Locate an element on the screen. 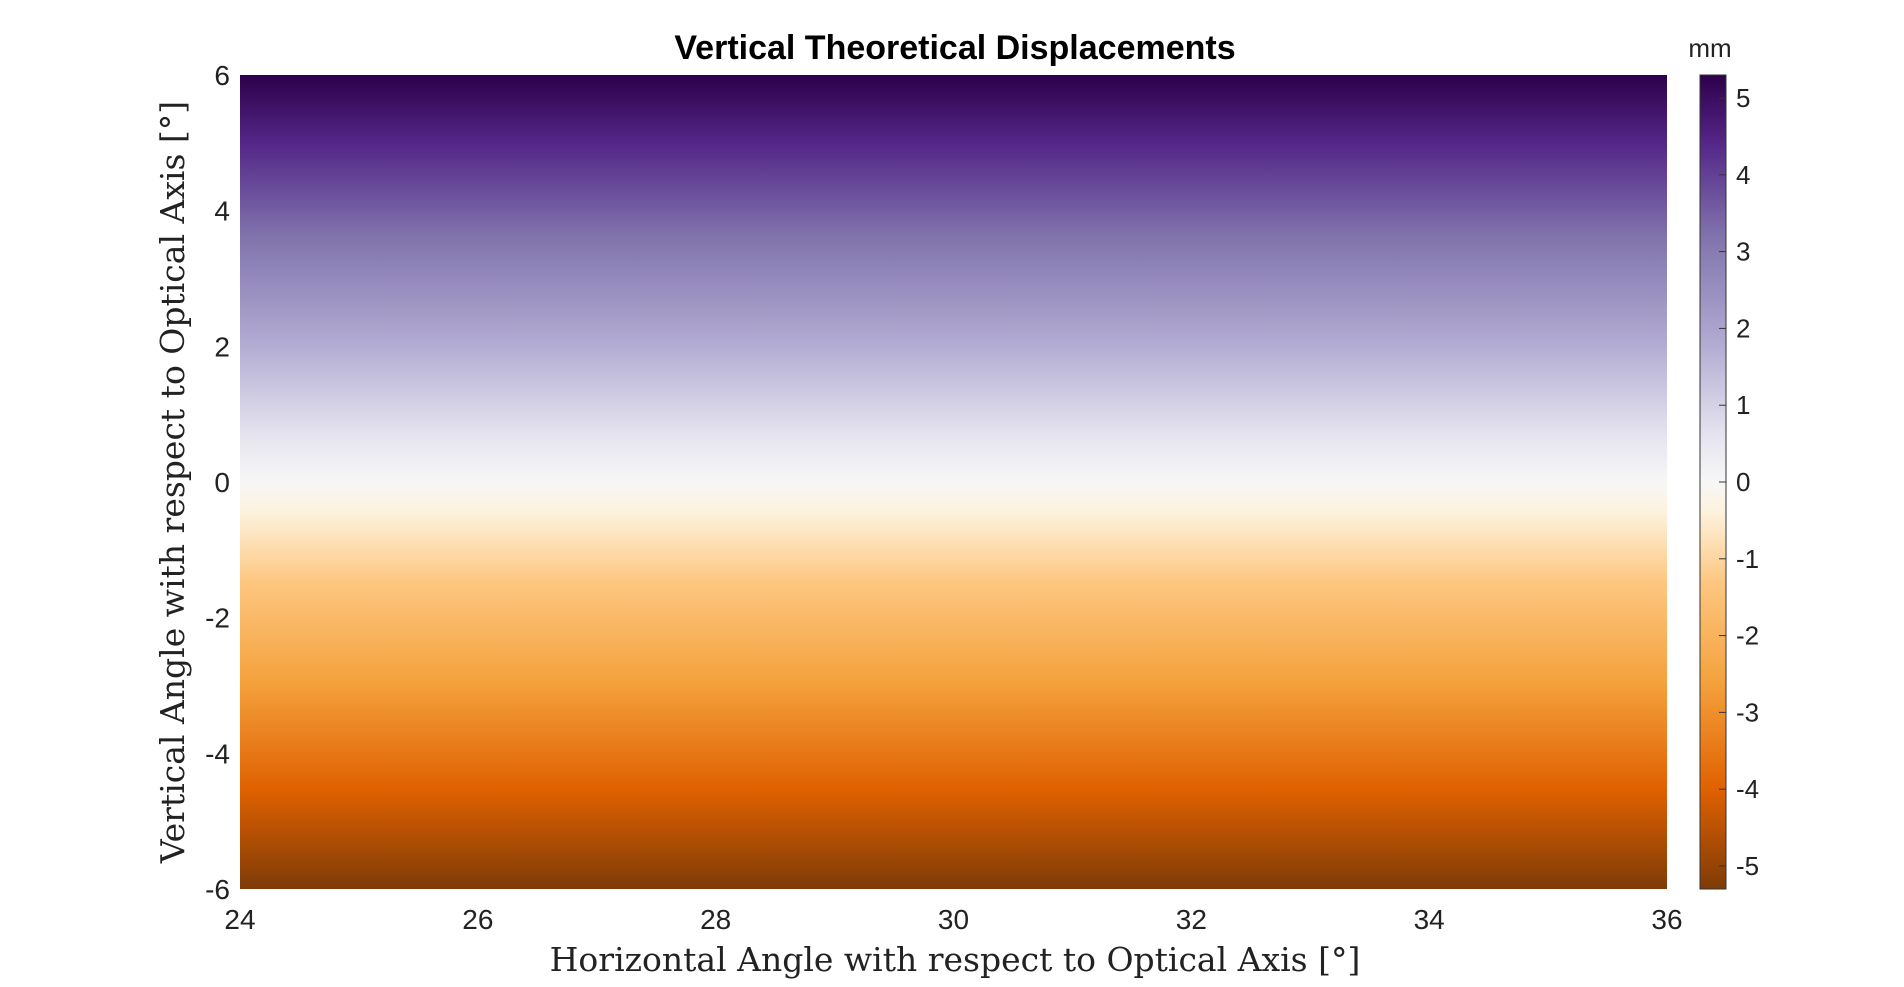 The image size is (1904, 987). x-tick-label: 34 is located at coordinates (1429, 919).